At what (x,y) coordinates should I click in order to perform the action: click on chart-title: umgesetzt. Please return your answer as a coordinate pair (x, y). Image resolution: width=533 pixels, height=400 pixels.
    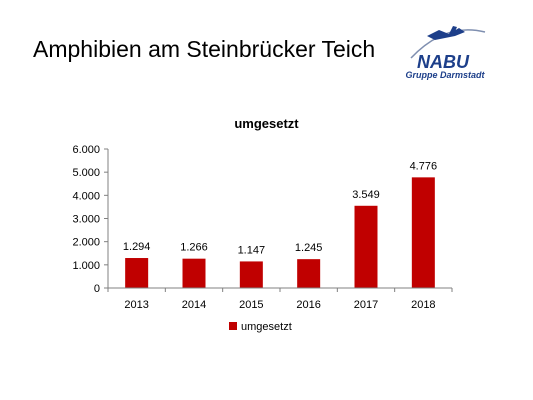
    Looking at the image, I should click on (266, 123).